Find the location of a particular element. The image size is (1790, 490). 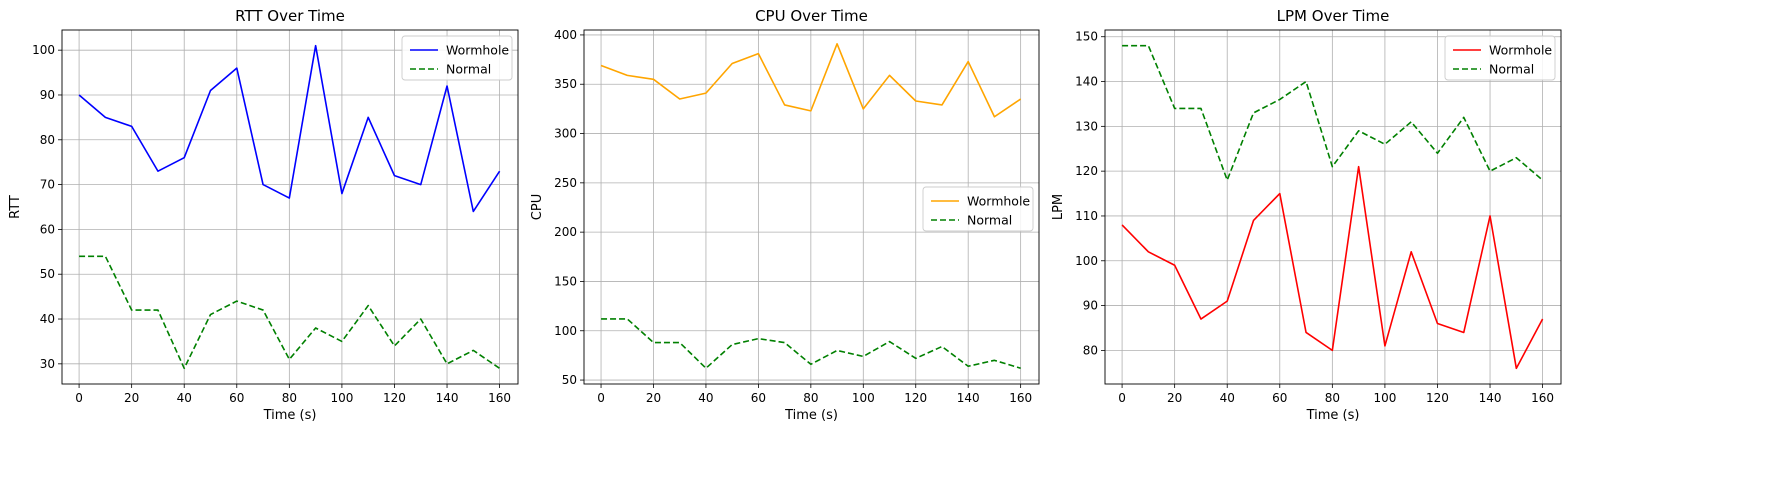

y-axis-label: CPU is located at coordinates (537, 207).